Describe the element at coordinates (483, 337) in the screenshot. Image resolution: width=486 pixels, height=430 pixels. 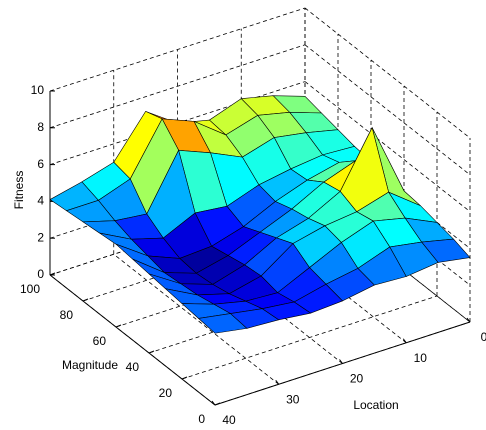
I see `x-tick-label: 0` at that location.